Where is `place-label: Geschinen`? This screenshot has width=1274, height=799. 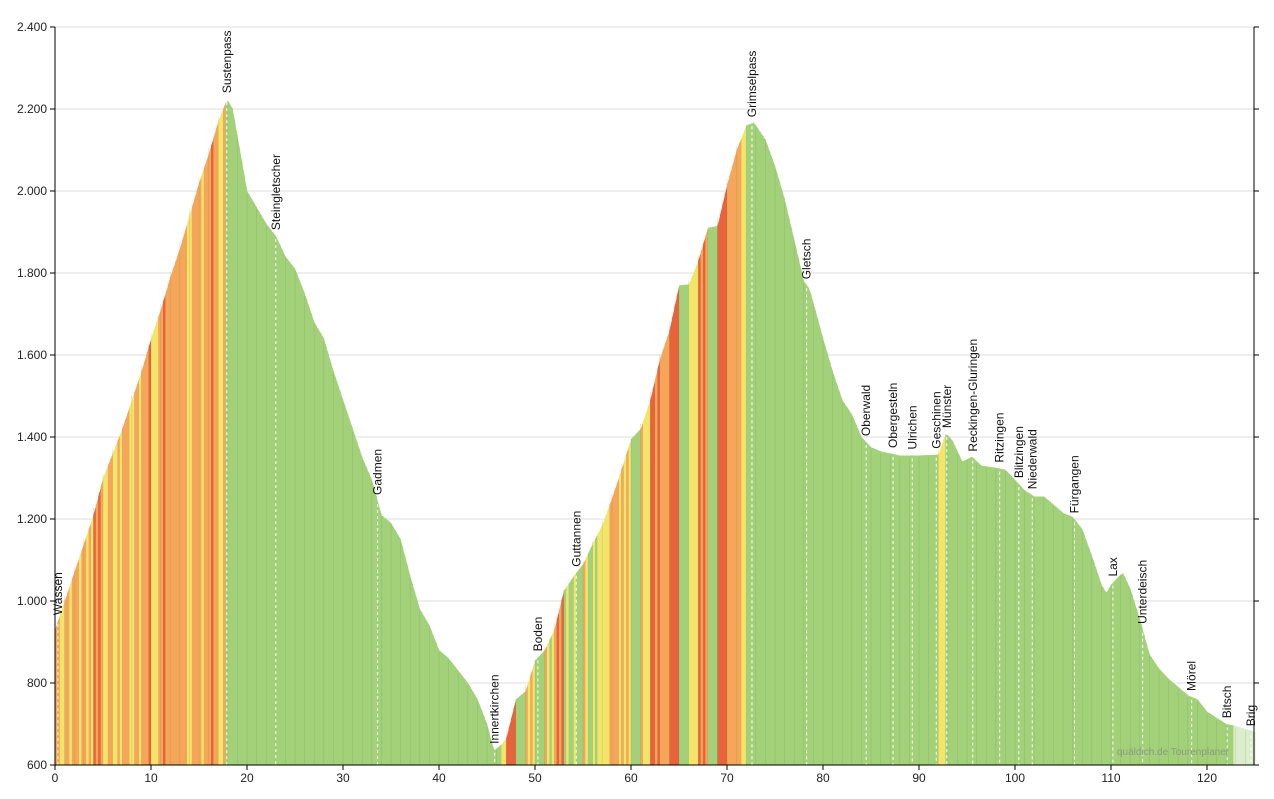
place-label: Geschinen is located at coordinates (936, 419).